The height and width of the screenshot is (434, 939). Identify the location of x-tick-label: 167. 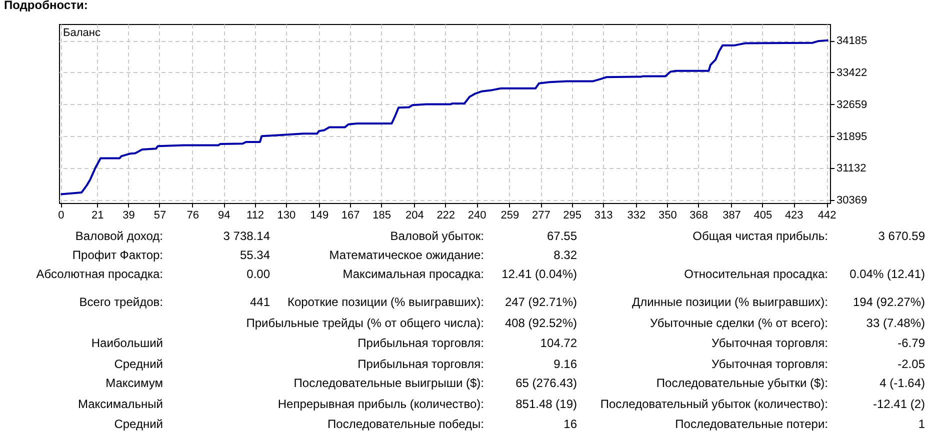
(350, 216).